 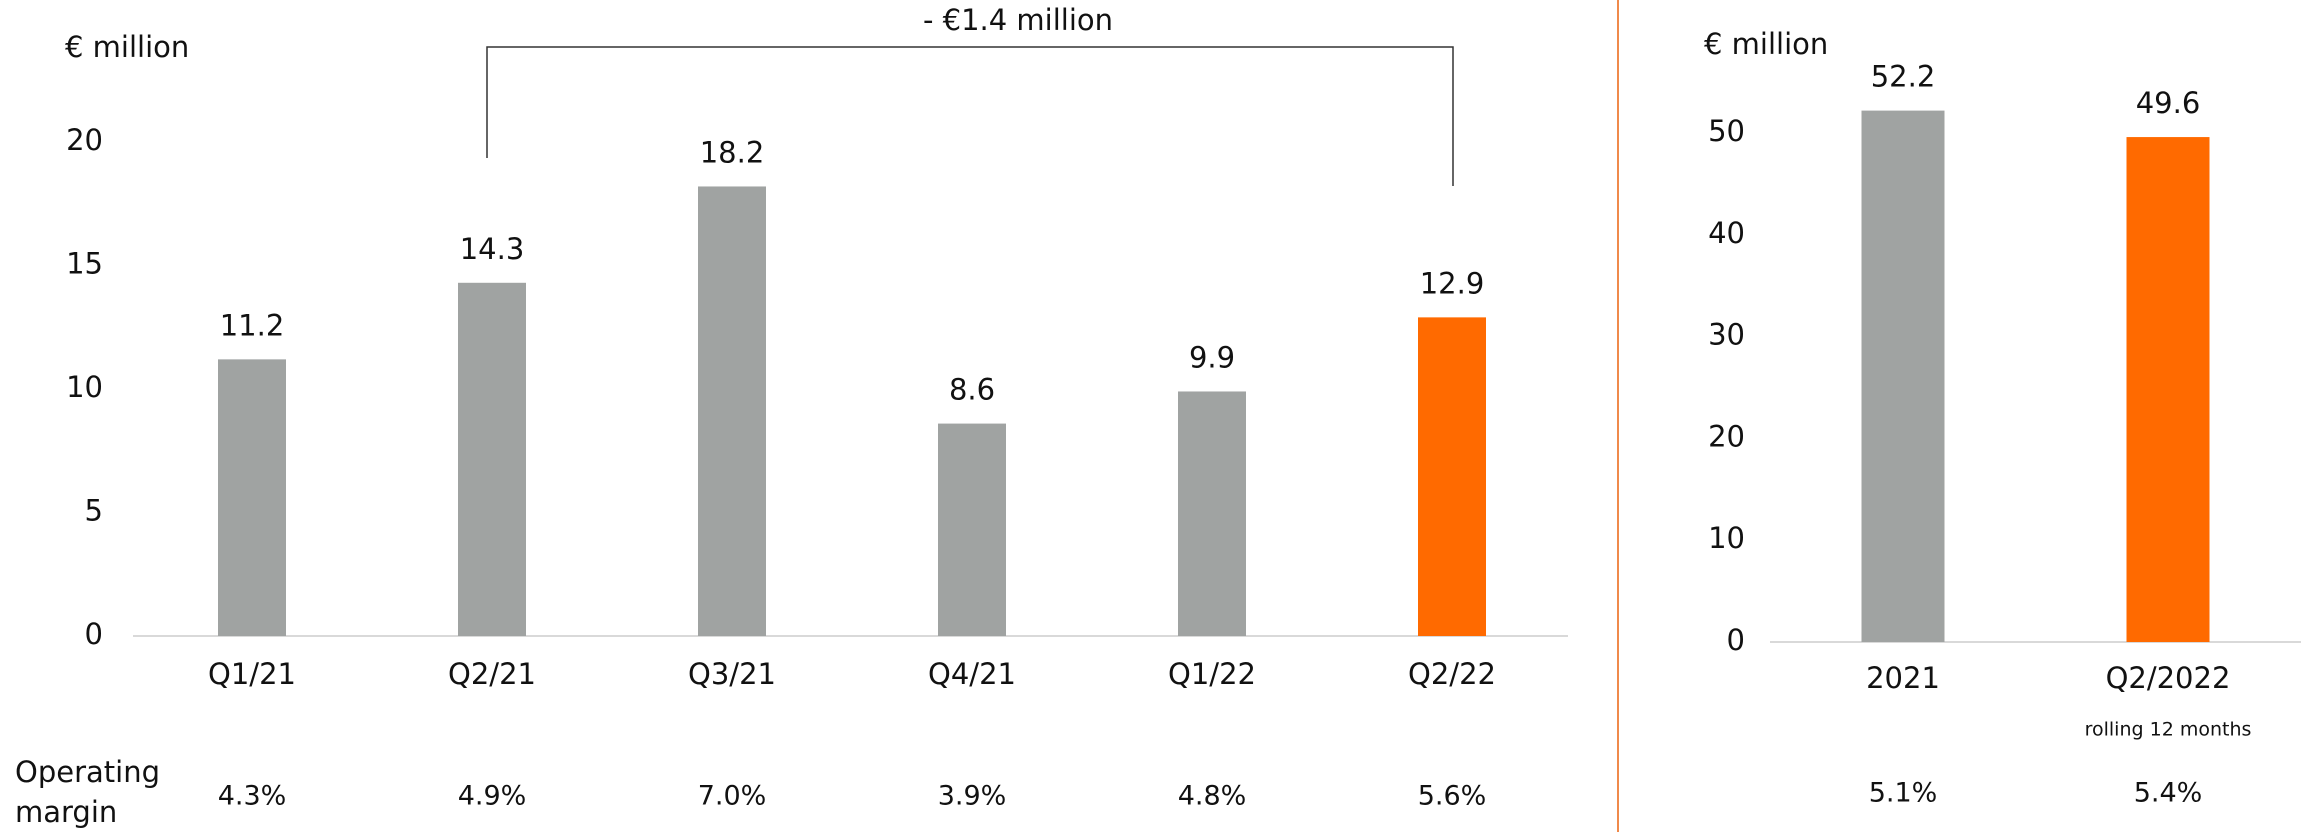 What do you see at coordinates (252, 796) in the screenshot?
I see `margin-value: 4.3%` at bounding box center [252, 796].